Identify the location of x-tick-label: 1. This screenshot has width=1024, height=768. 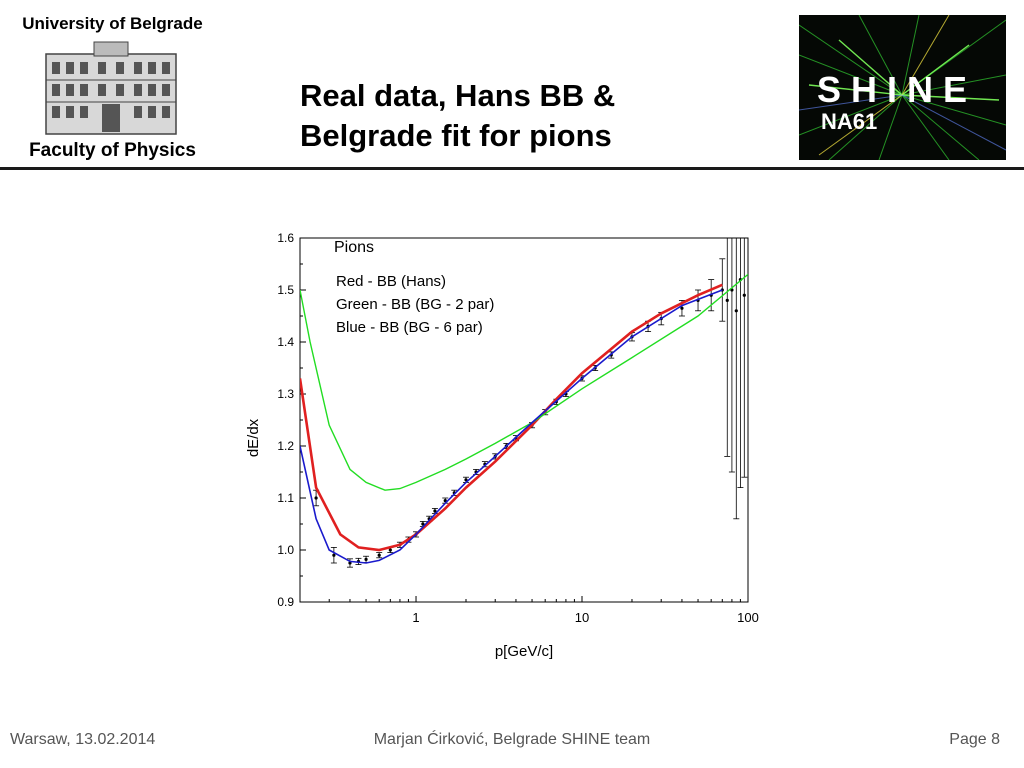
(415, 617).